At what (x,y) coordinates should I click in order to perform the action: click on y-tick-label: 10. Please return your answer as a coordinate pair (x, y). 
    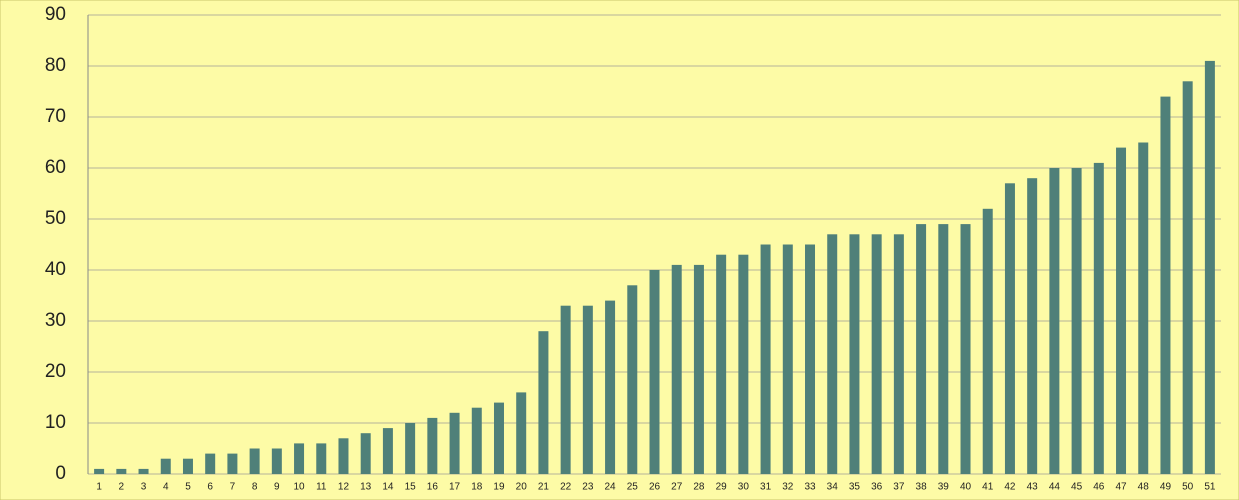
    Looking at the image, I should click on (55, 422).